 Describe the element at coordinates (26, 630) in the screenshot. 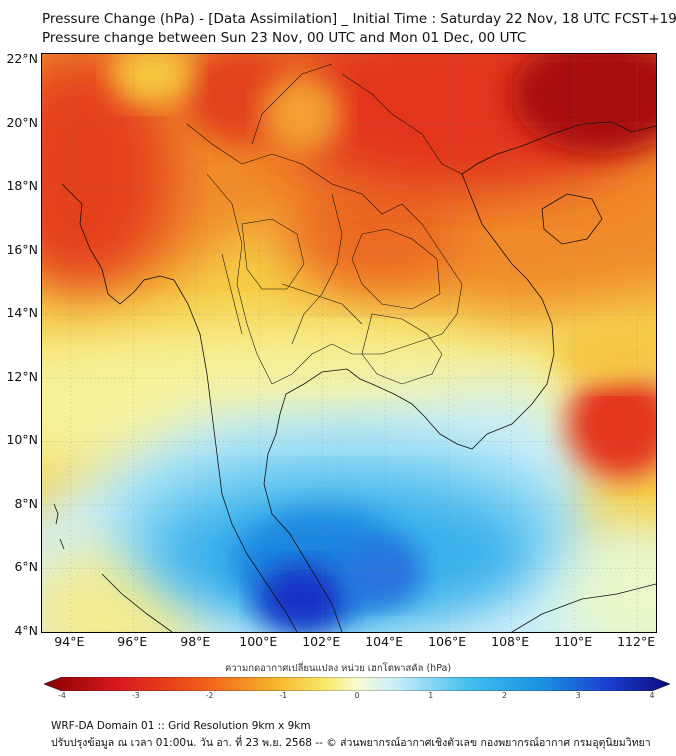

I see `lat-label: 4°N` at that location.